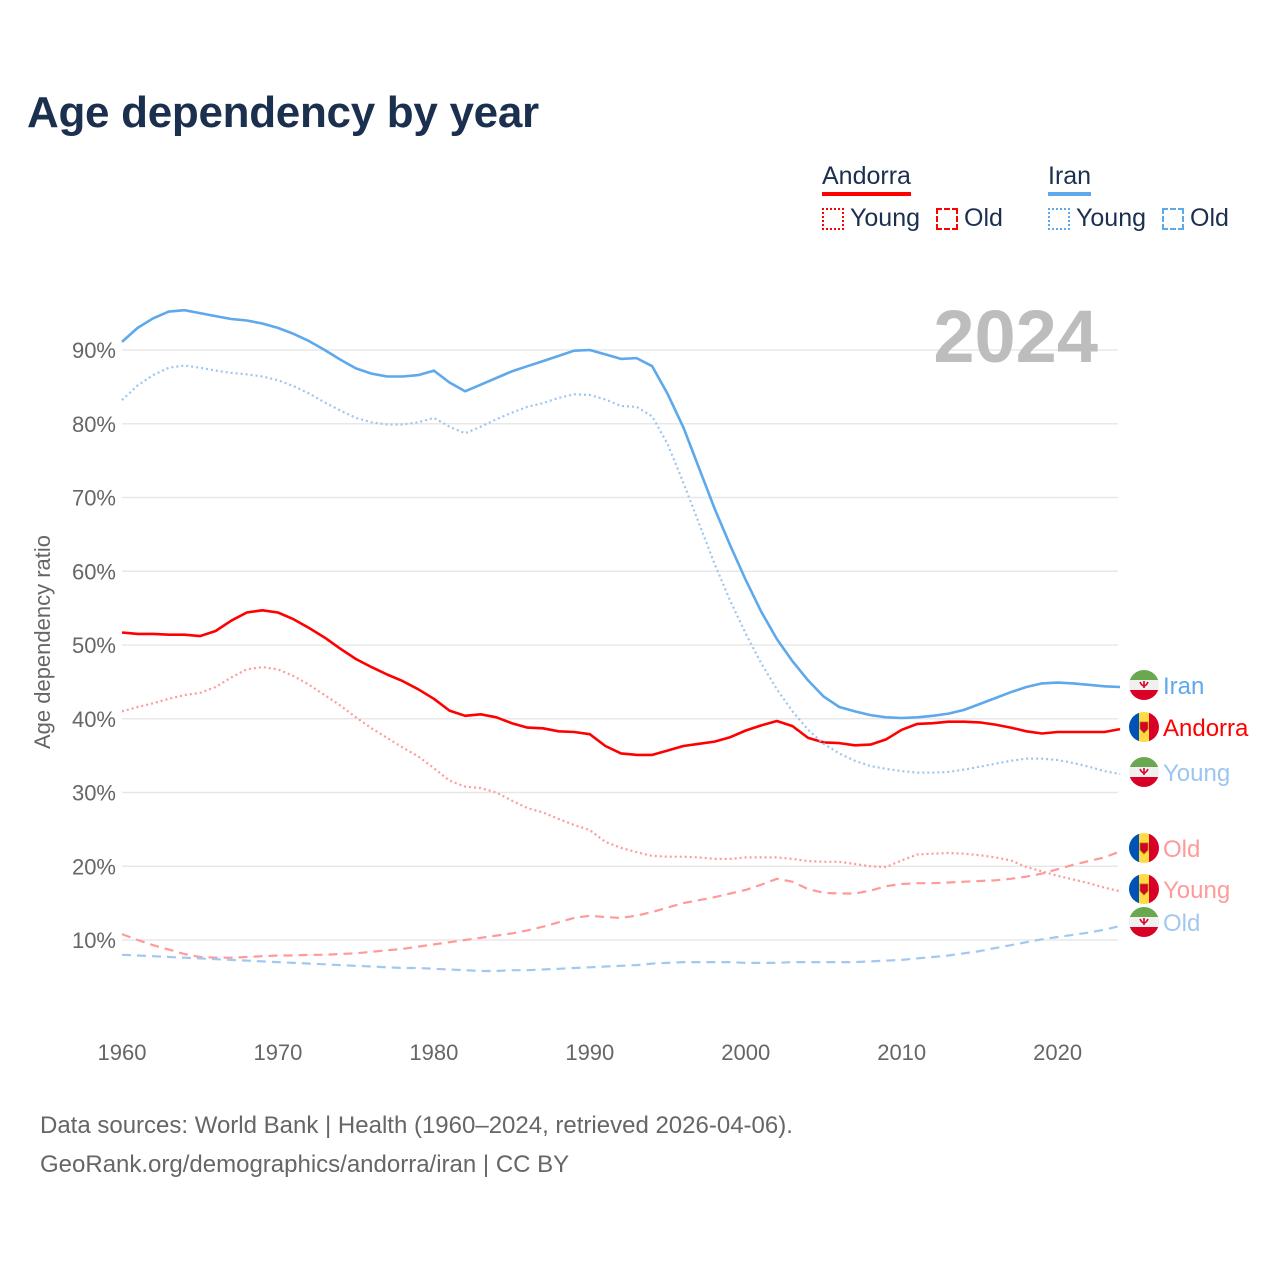  I want to click on legend-item-iran-young: Young, so click(1097, 218).